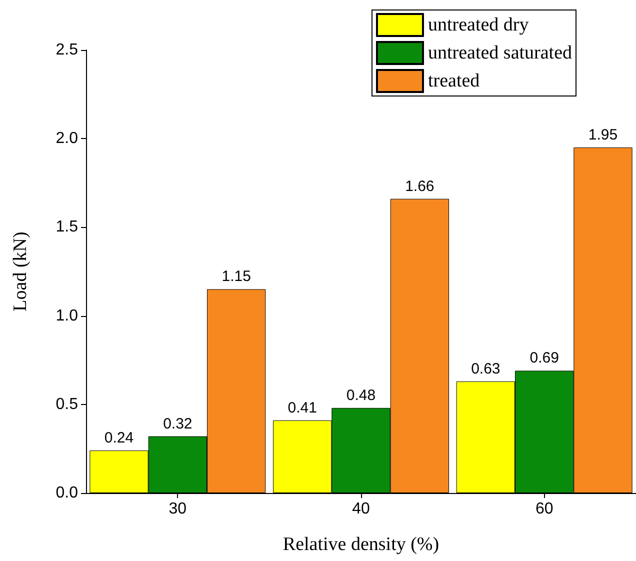 The width and height of the screenshot is (636, 561). What do you see at coordinates (177, 509) in the screenshot?
I see `x-tick-label: 30` at bounding box center [177, 509].